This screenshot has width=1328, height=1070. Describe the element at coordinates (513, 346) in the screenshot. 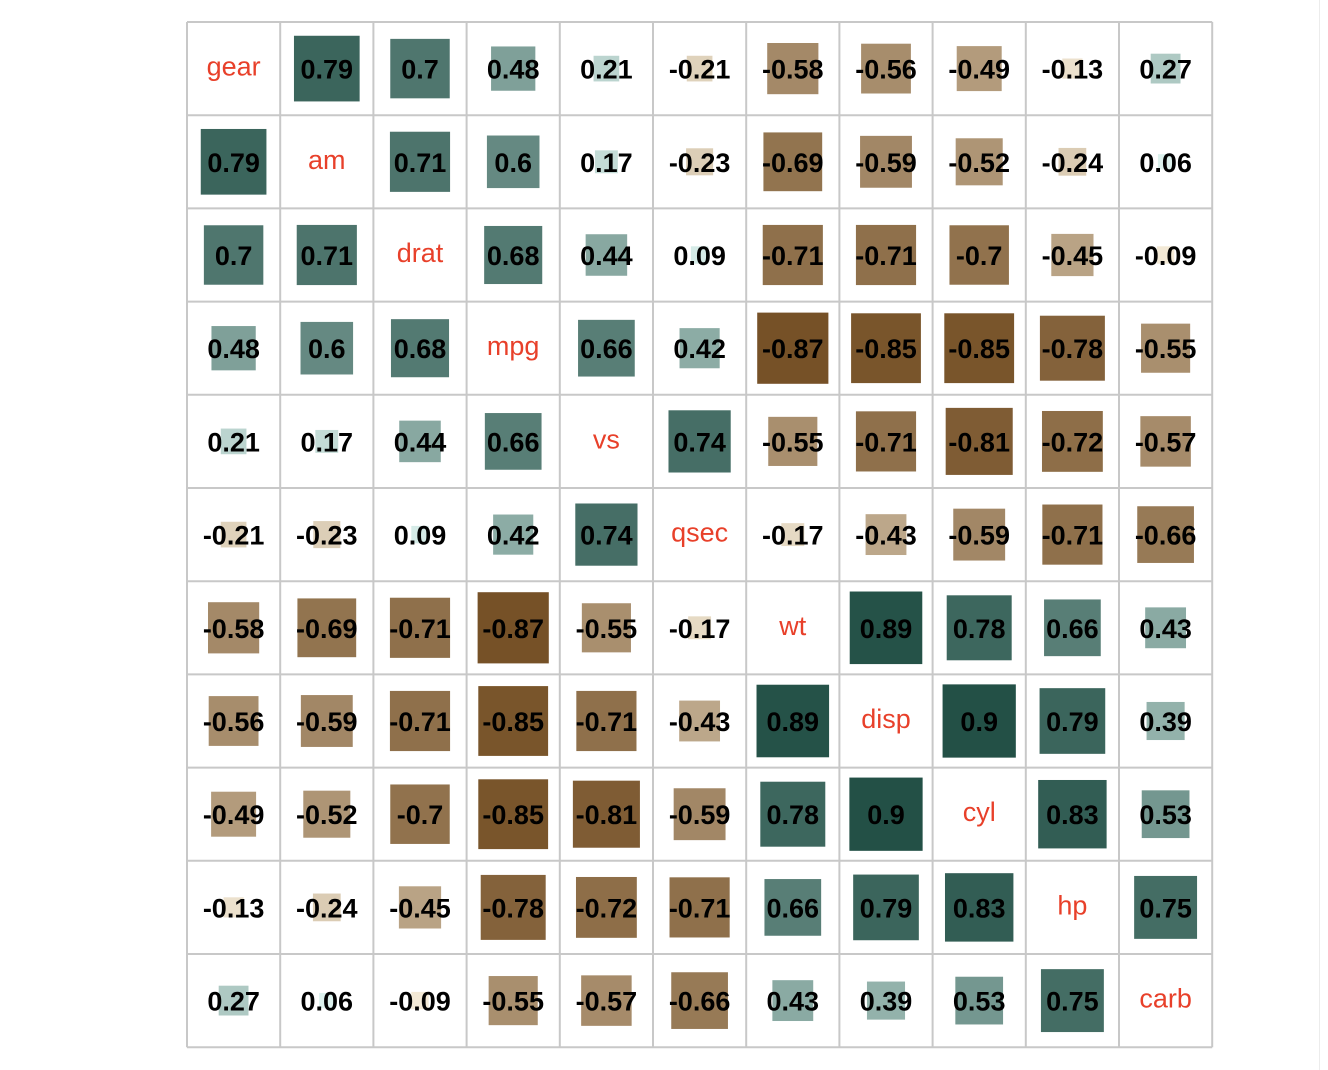

I see `variable-label: mpg` at that location.